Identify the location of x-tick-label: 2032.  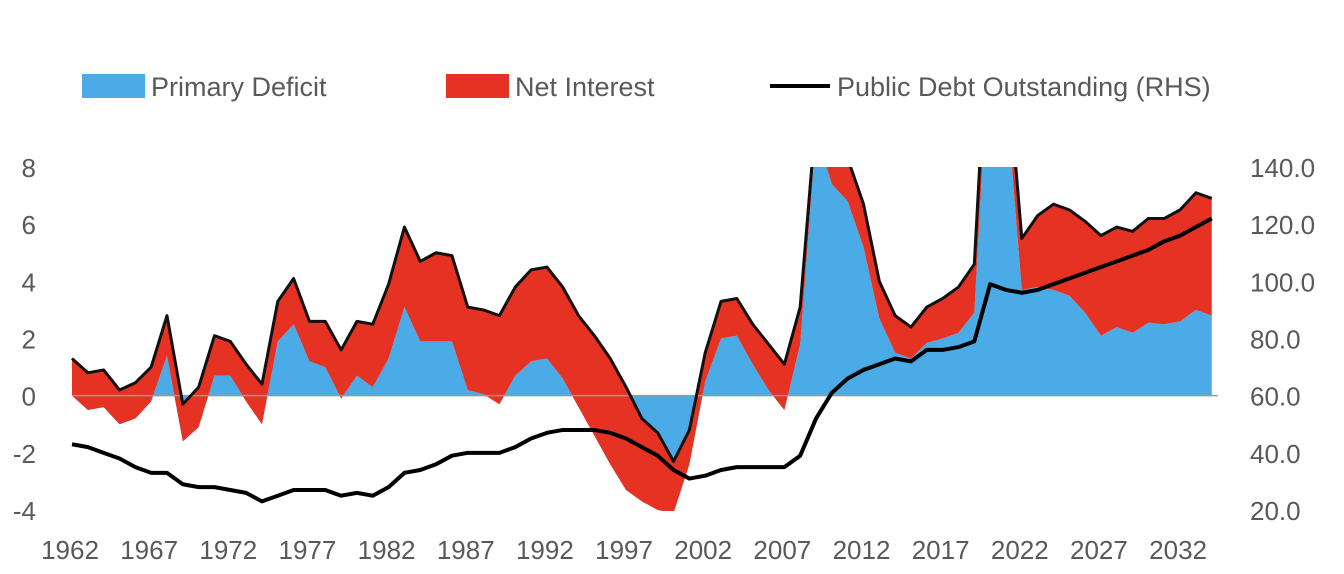
(1178, 550).